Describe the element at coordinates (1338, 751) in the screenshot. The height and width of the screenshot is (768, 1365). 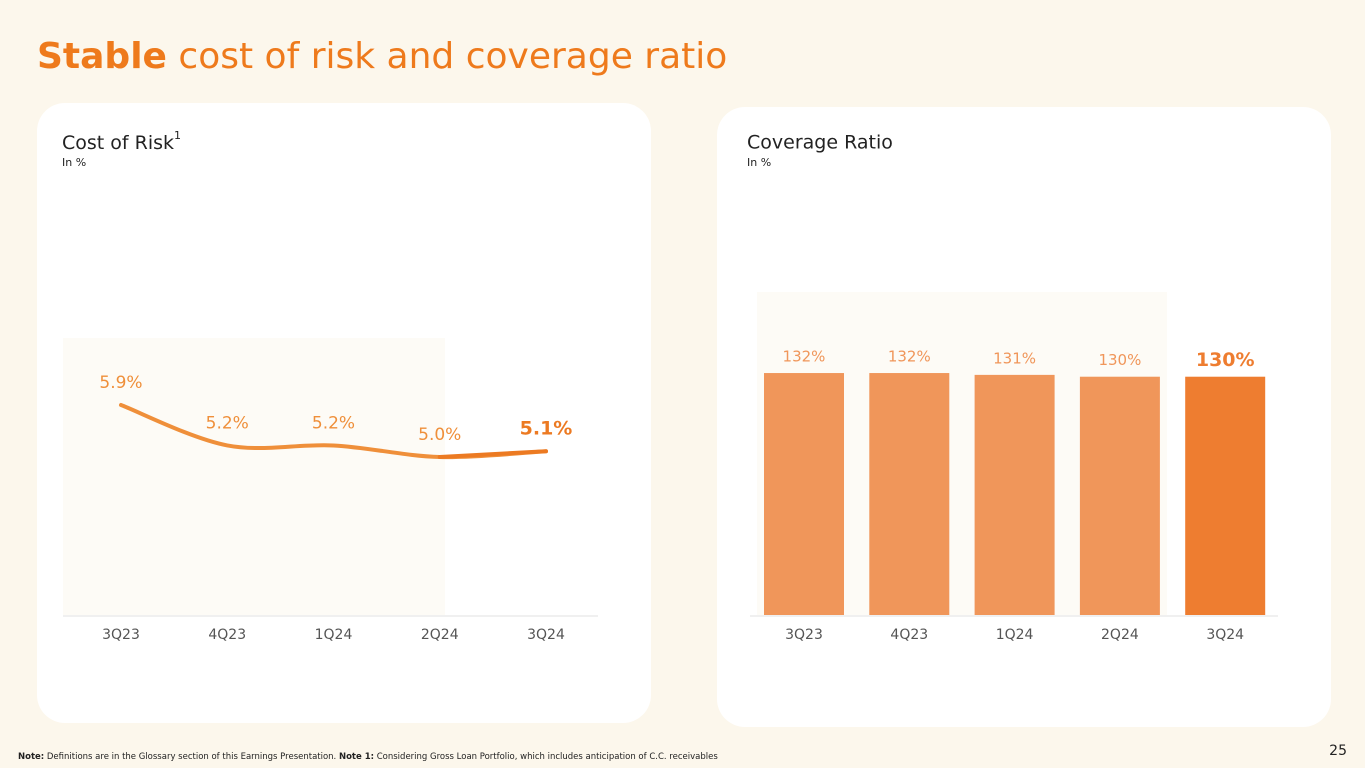
I see `page-number: 25` at that location.